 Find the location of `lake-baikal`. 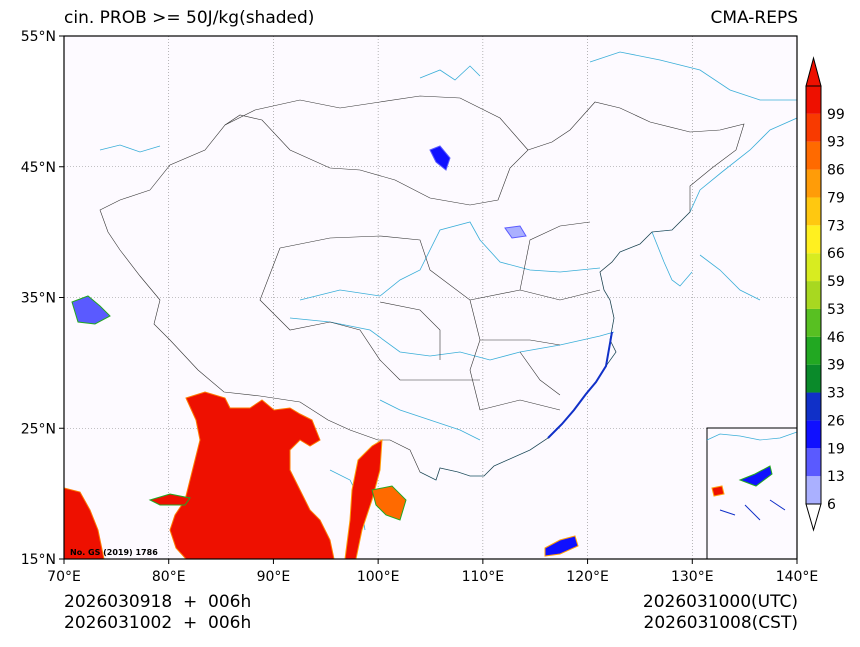

lake-baikal is located at coordinates (450, 73).